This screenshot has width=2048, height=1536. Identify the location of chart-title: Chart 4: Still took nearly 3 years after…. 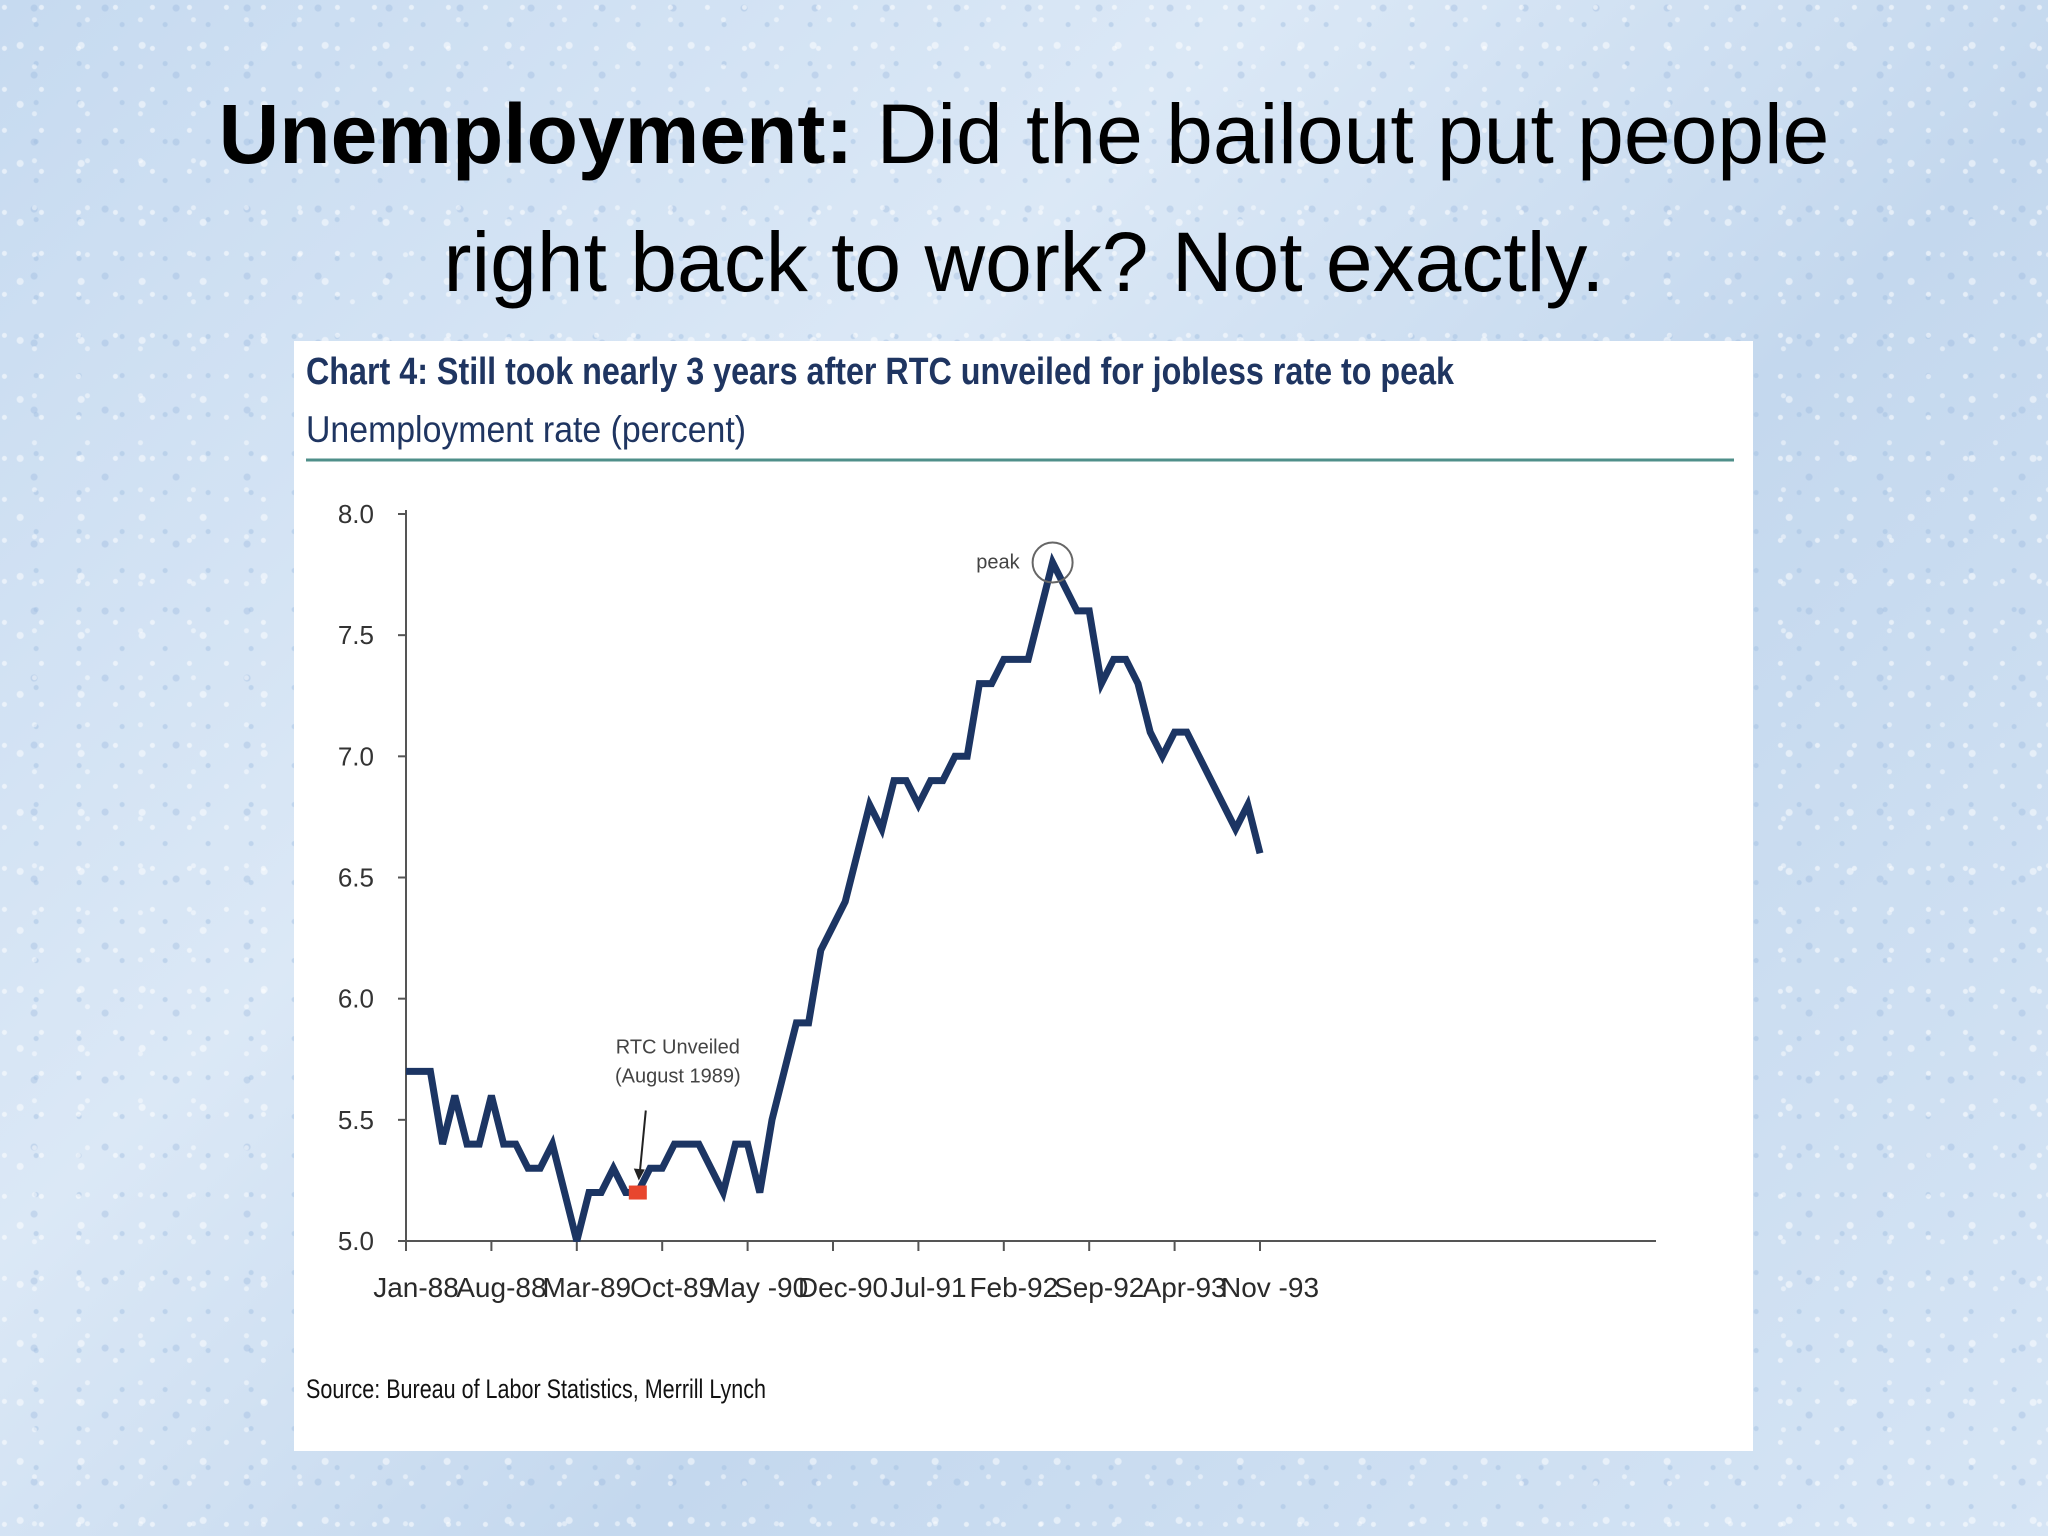
(880, 372).